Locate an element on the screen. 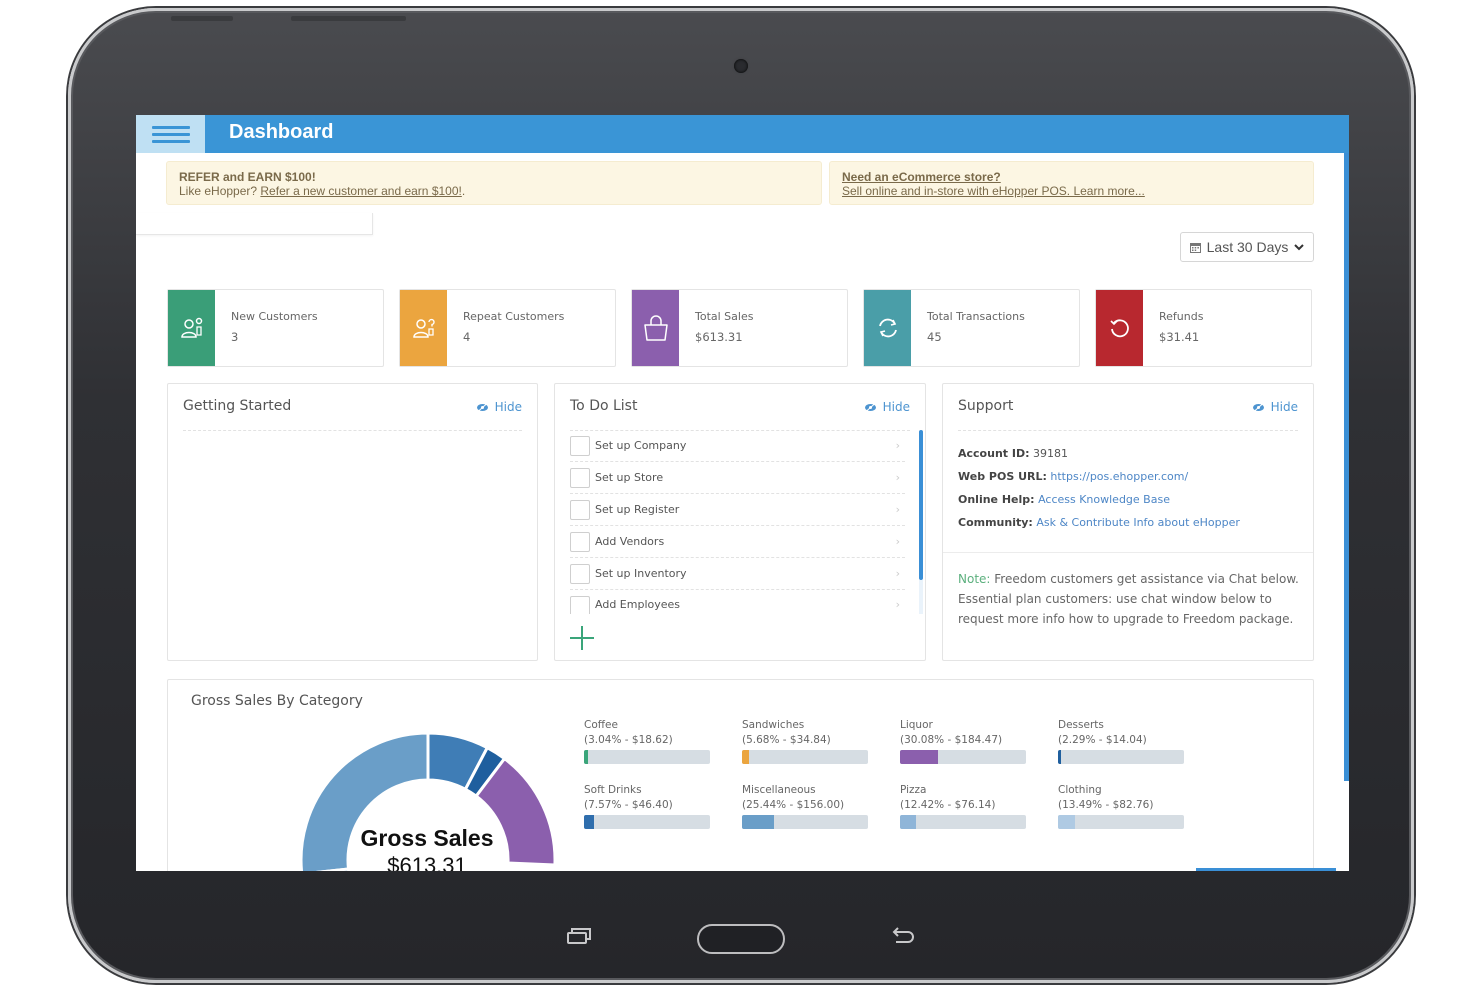 Image resolution: width=1480 pixels, height=987 pixels. donut-segment-clothing is located at coordinates (333, 869).